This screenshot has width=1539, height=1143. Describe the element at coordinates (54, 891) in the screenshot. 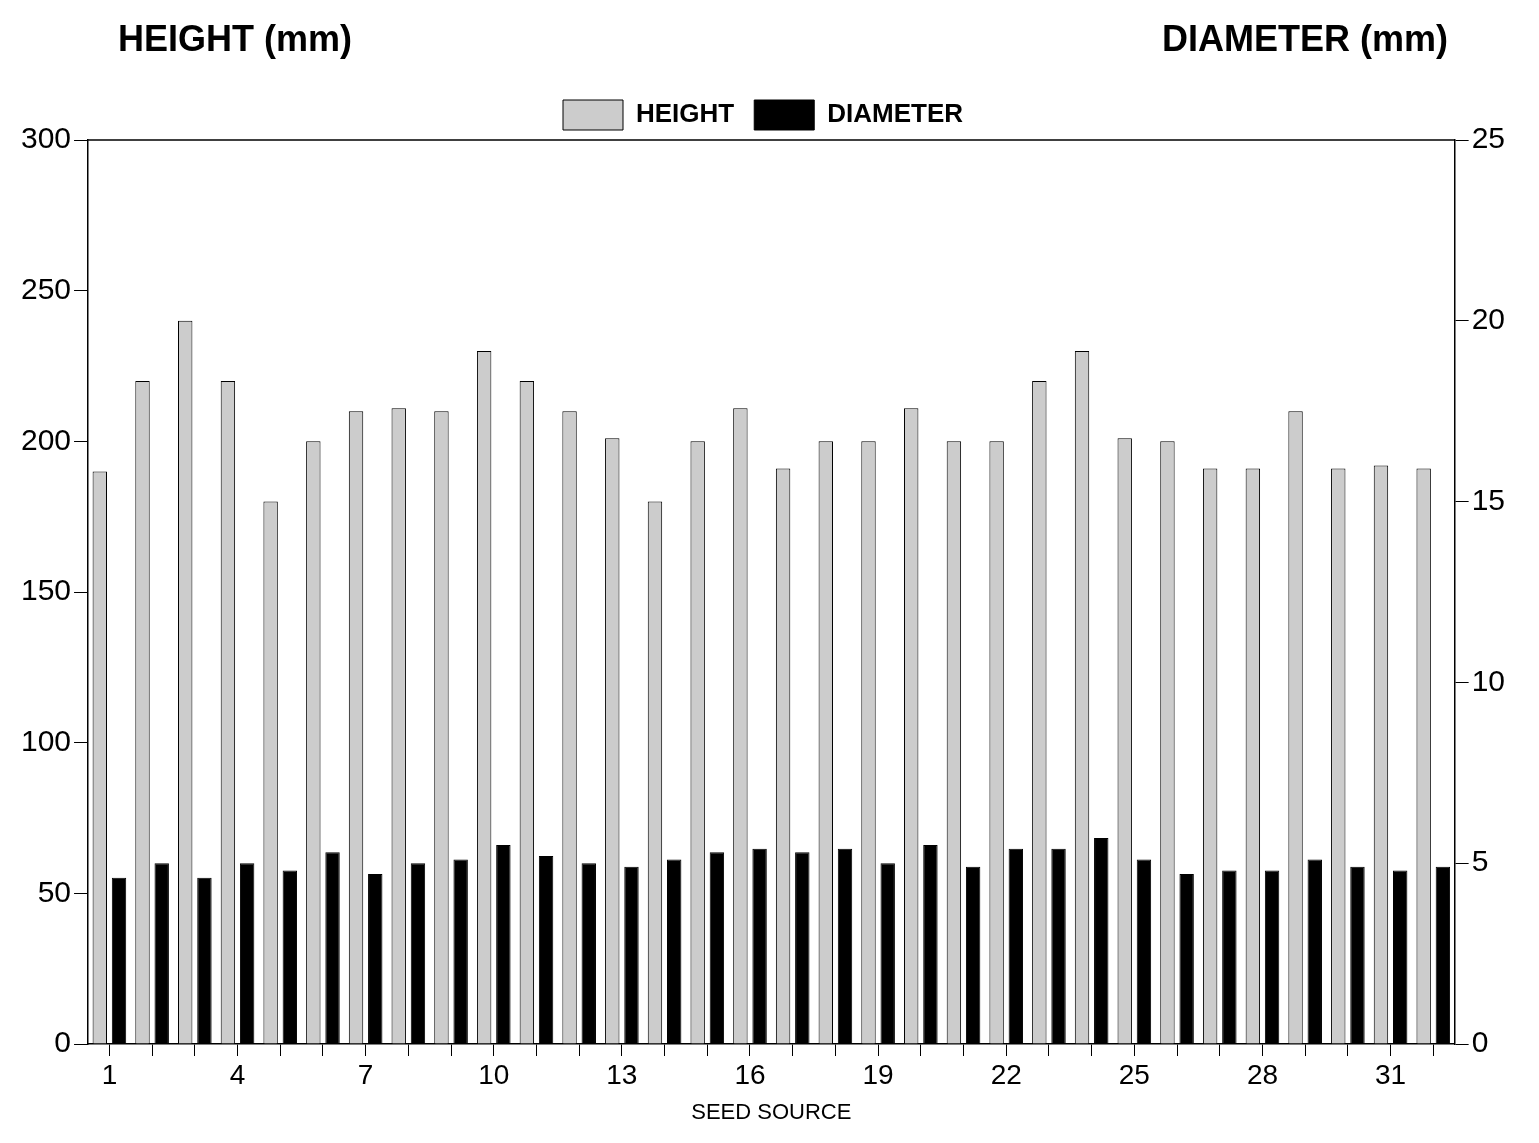

I see `y-tick-label: 50` at that location.